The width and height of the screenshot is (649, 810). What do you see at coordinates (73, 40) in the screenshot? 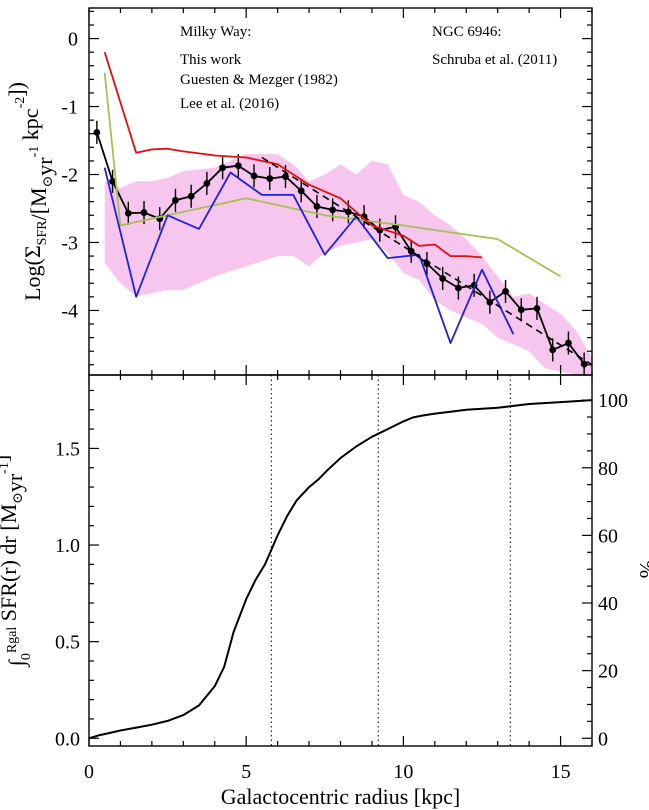
I see `top-y-tick-label: 0` at bounding box center [73, 40].